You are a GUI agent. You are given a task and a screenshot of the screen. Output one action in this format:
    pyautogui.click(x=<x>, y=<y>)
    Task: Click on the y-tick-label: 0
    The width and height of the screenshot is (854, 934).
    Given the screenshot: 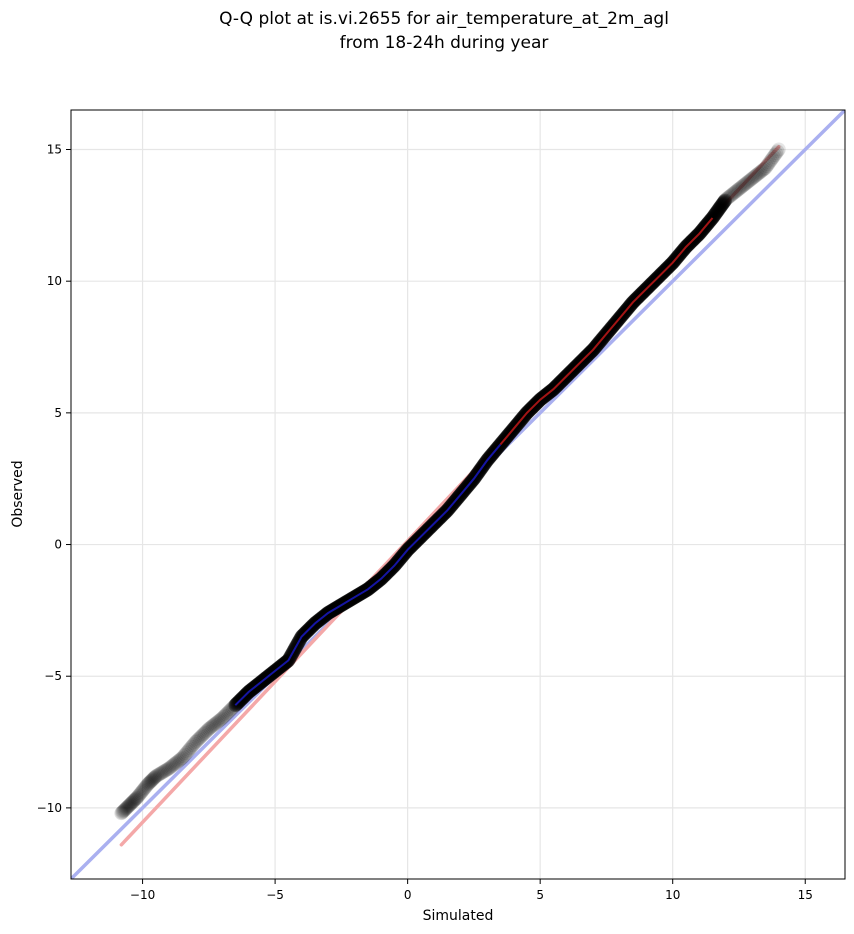 What is the action you would take?
    pyautogui.click(x=58, y=545)
    